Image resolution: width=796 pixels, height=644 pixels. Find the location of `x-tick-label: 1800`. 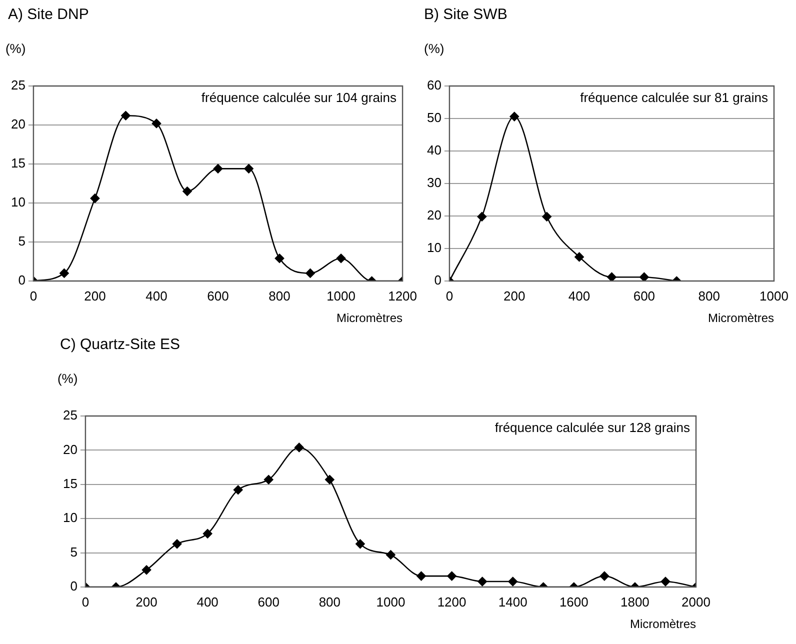

x-tick-label: 1800 is located at coordinates (635, 602).